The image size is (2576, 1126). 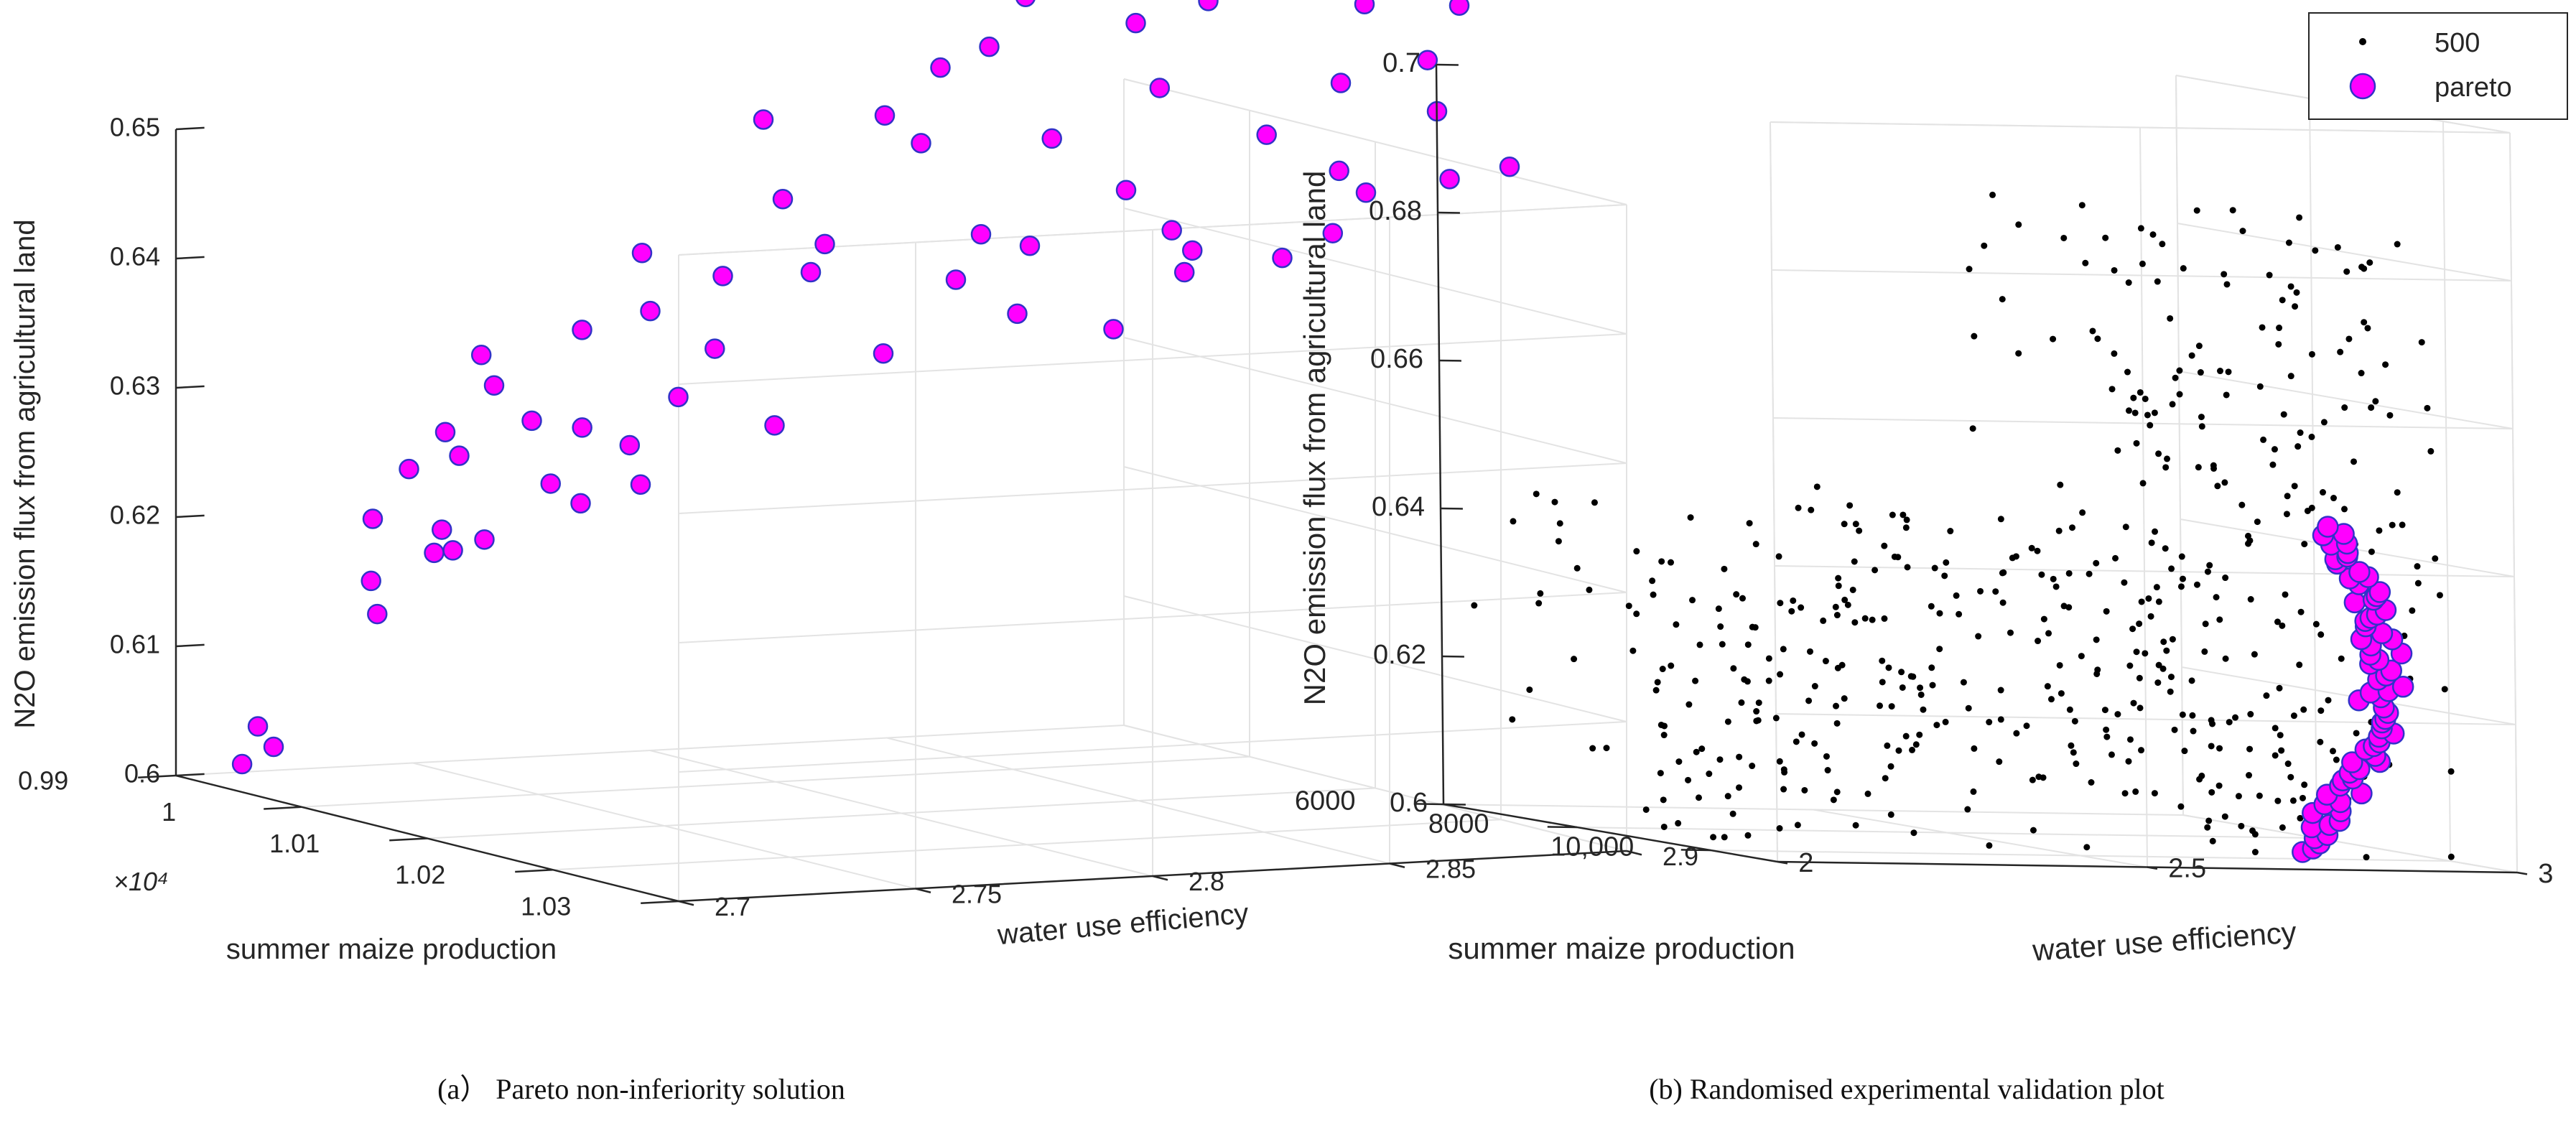 I want to click on z-tick-label: 0.7, so click(x=1401, y=63).